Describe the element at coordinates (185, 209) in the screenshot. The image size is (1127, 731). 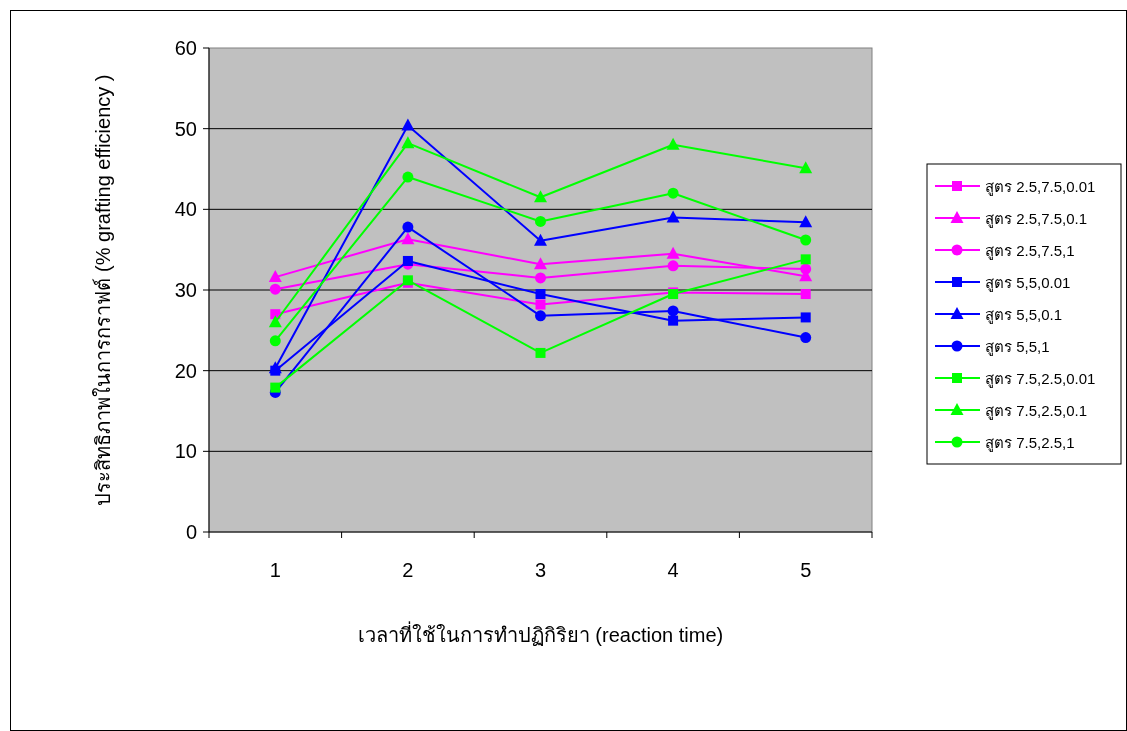
I see `y-tick-label: 40` at that location.